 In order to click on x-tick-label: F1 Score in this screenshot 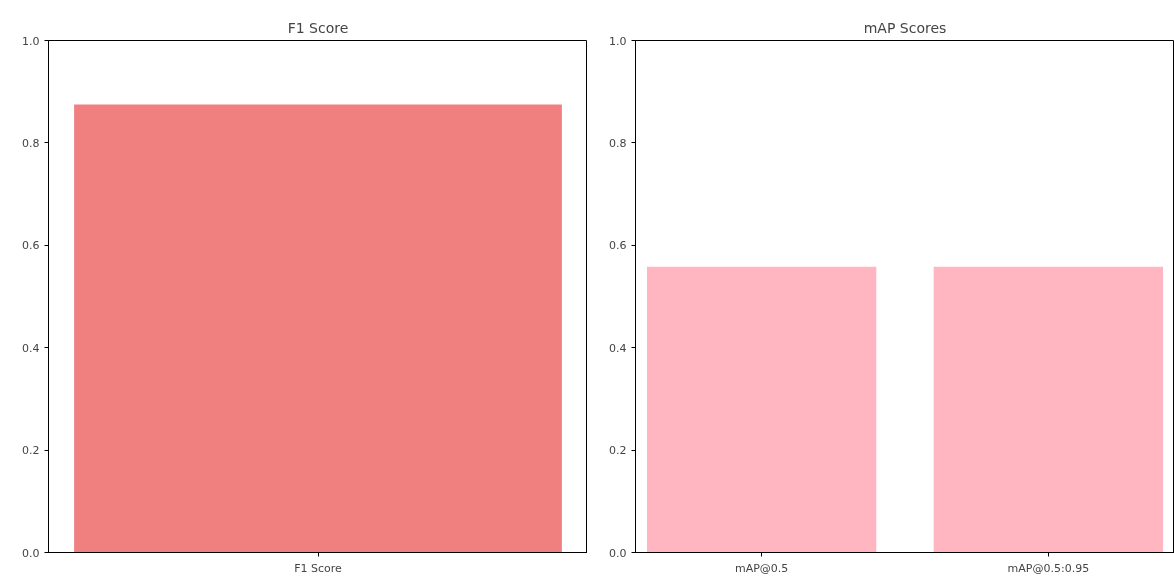, I will do `click(318, 568)`.